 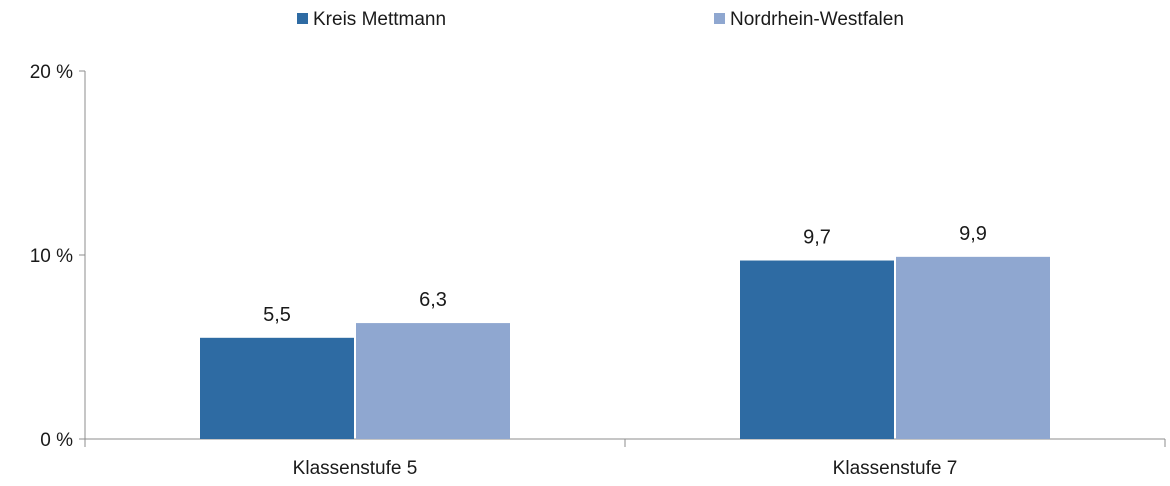 I want to click on chart-legend: Kreis Mettmann Nordrhein-Westfalen, so click(x=600, y=19).